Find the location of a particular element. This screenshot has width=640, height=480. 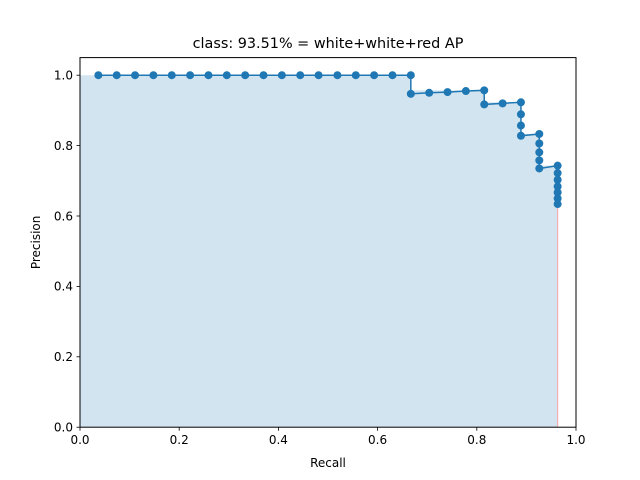

x-tick-label: 1.0 is located at coordinates (575, 440).